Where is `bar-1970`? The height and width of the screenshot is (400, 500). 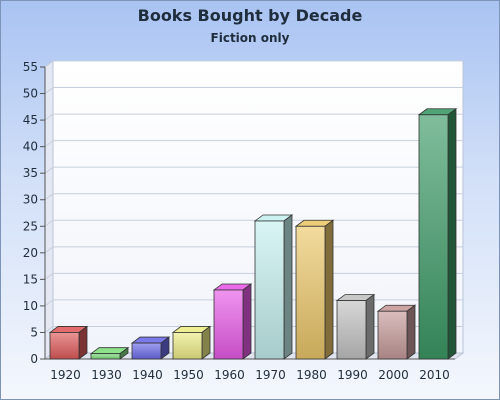 bar-1970 is located at coordinates (273, 287).